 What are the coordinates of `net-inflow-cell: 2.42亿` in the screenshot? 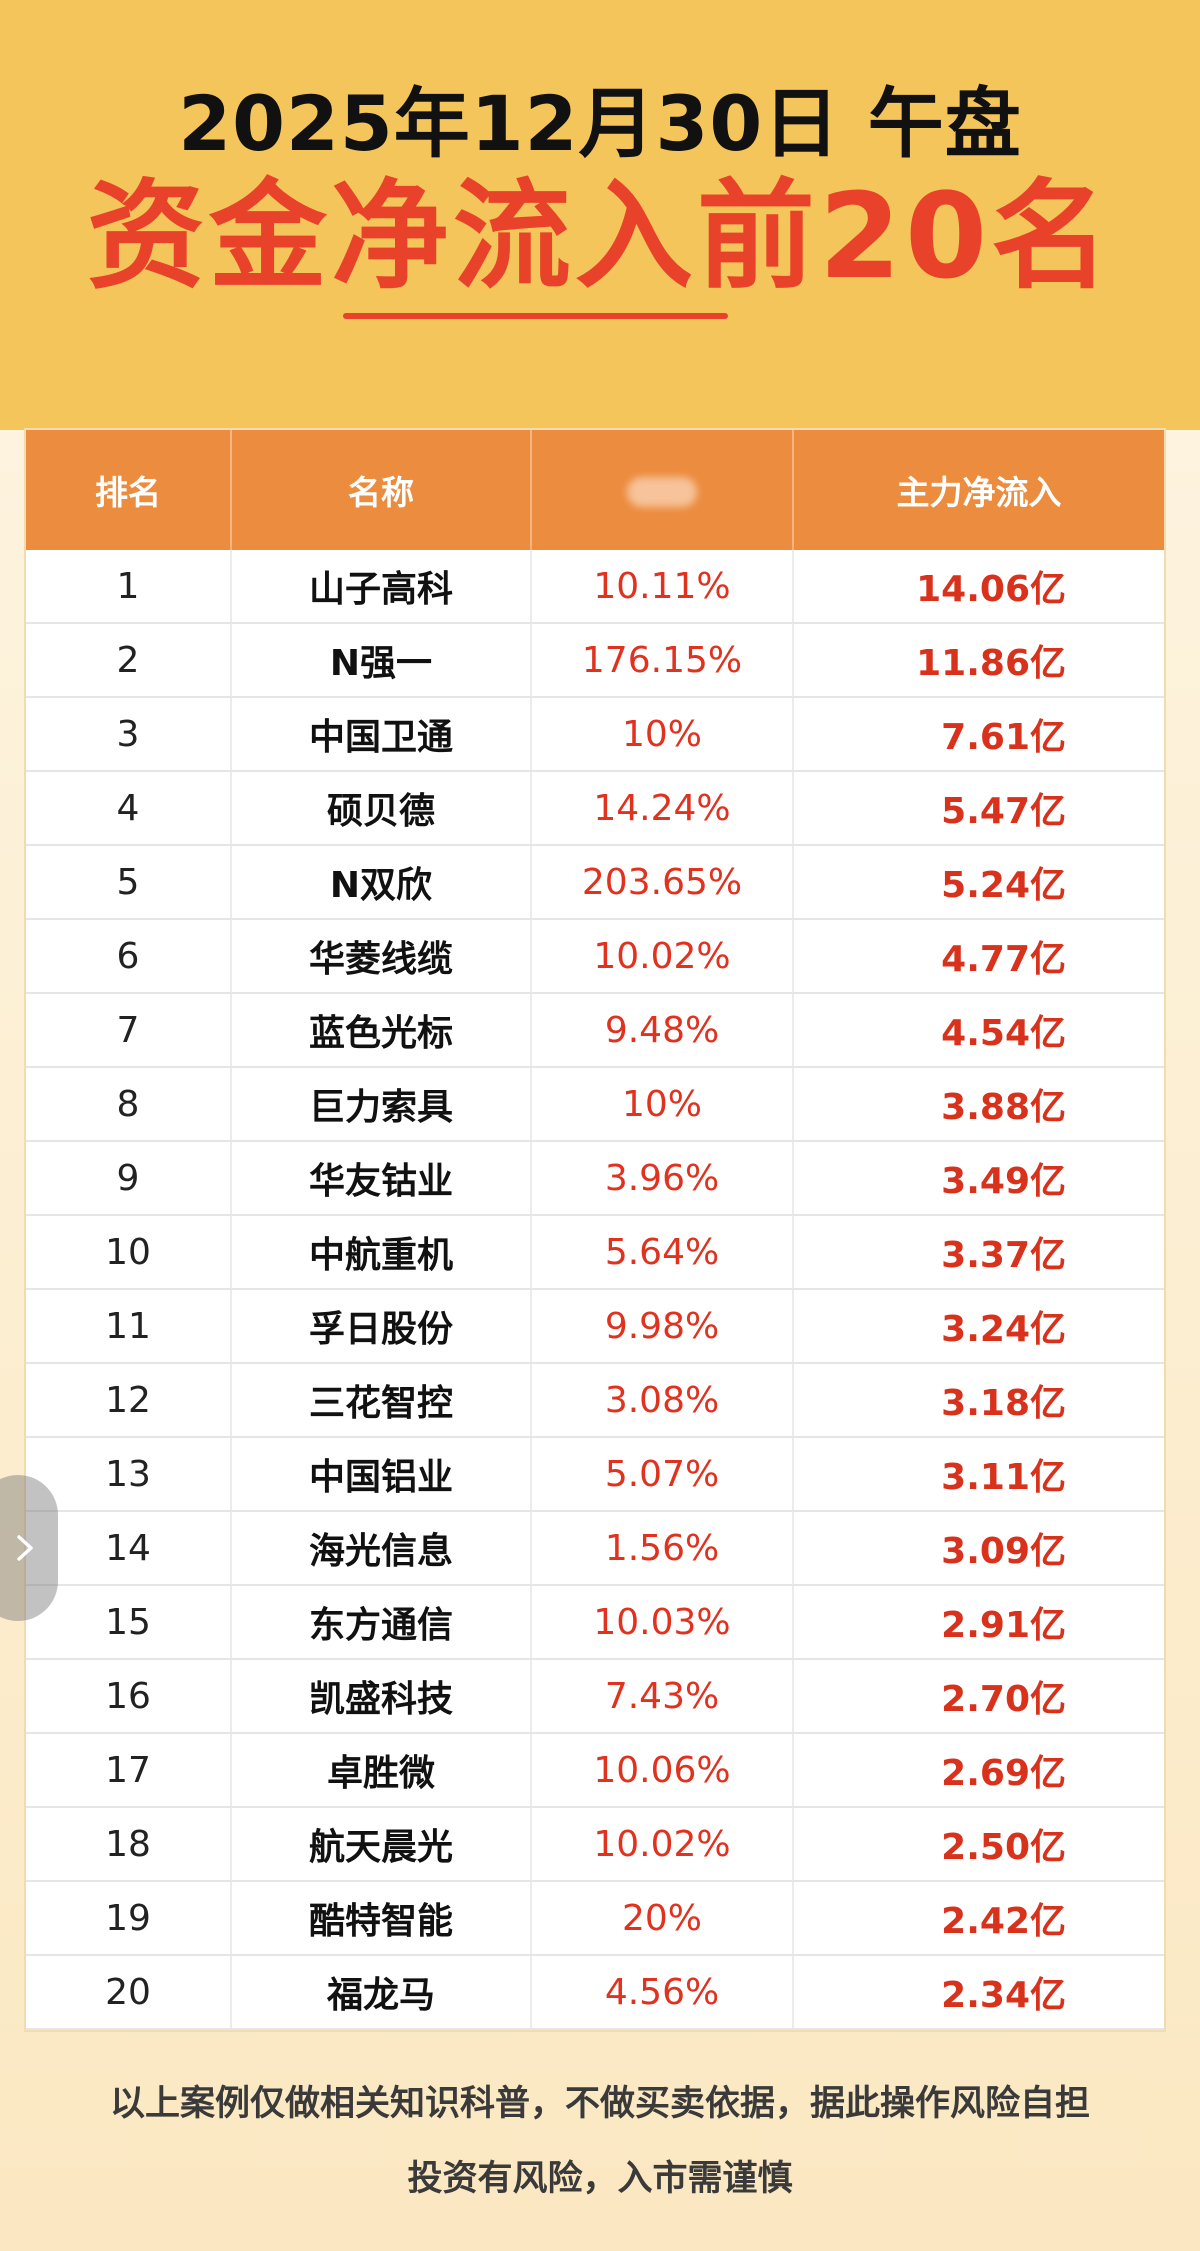 It's located at (978, 1918).